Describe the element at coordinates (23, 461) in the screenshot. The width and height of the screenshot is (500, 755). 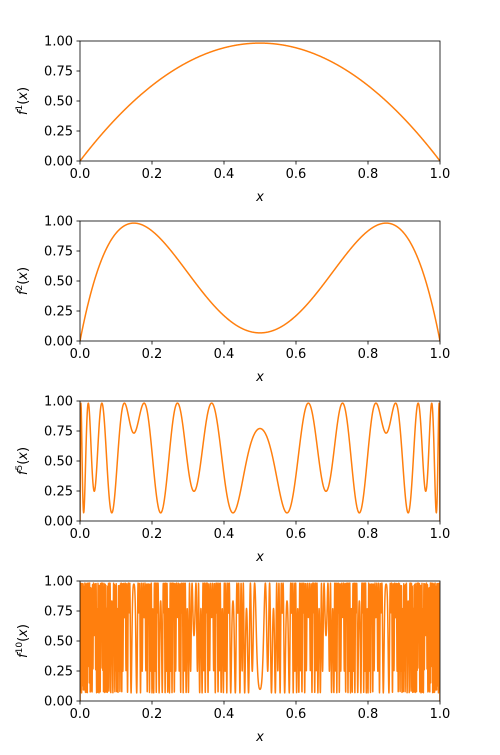
I see `y-axis-label: f5(x)` at that location.